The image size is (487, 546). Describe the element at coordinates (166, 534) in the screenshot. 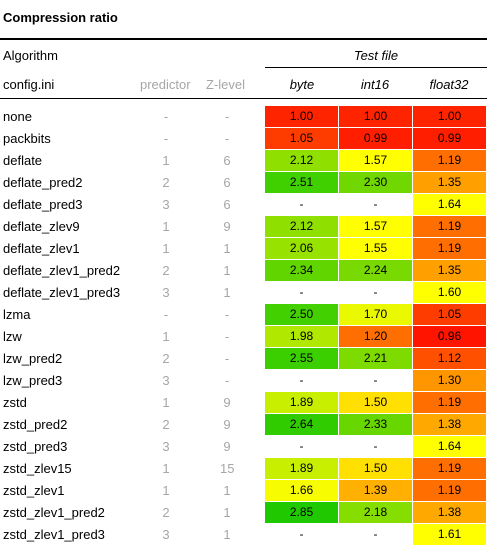

I see `row-predictor: 3` at that location.